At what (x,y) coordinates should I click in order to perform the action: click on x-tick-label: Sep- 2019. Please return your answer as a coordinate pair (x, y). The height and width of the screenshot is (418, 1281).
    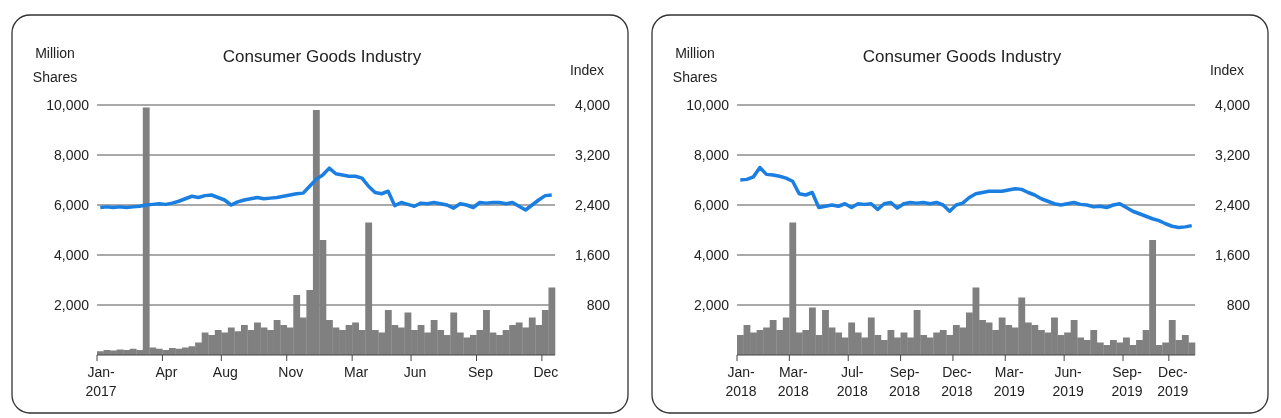
    Looking at the image, I should click on (1127, 381).